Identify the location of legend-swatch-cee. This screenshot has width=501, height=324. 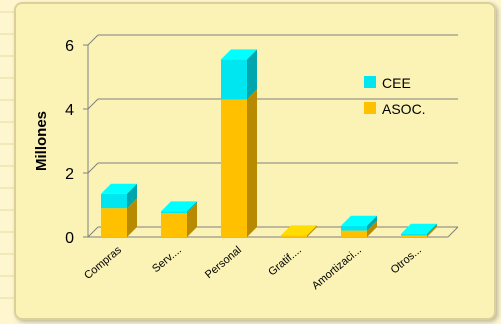
(370, 82).